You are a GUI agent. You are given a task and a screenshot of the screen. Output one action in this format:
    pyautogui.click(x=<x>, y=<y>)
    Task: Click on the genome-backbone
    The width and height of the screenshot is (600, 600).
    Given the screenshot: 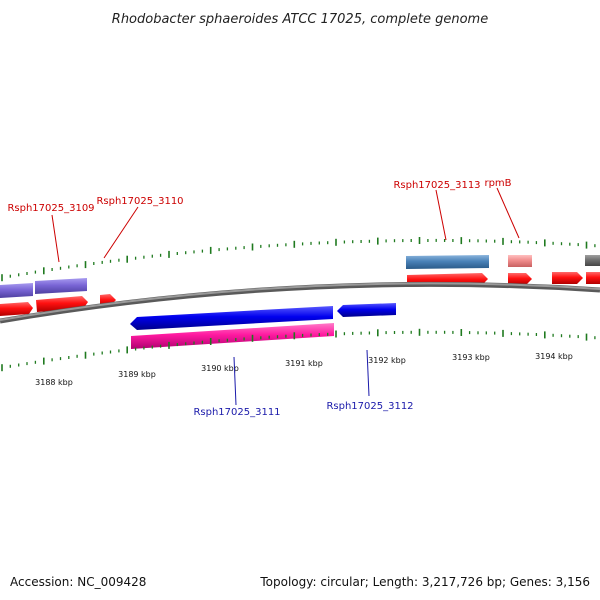 What is the action you would take?
    pyautogui.click(x=300, y=302)
    